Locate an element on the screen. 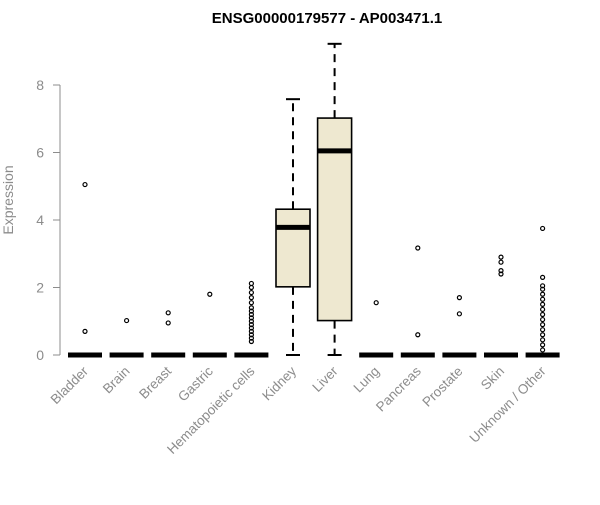  box-rect is located at coordinates (293, 248).